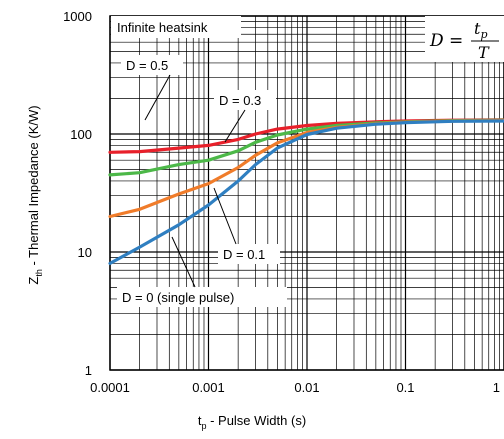  What do you see at coordinates (162, 27) in the screenshot?
I see `infinite-heatsink-label: Infinite heatsink` at bounding box center [162, 27].